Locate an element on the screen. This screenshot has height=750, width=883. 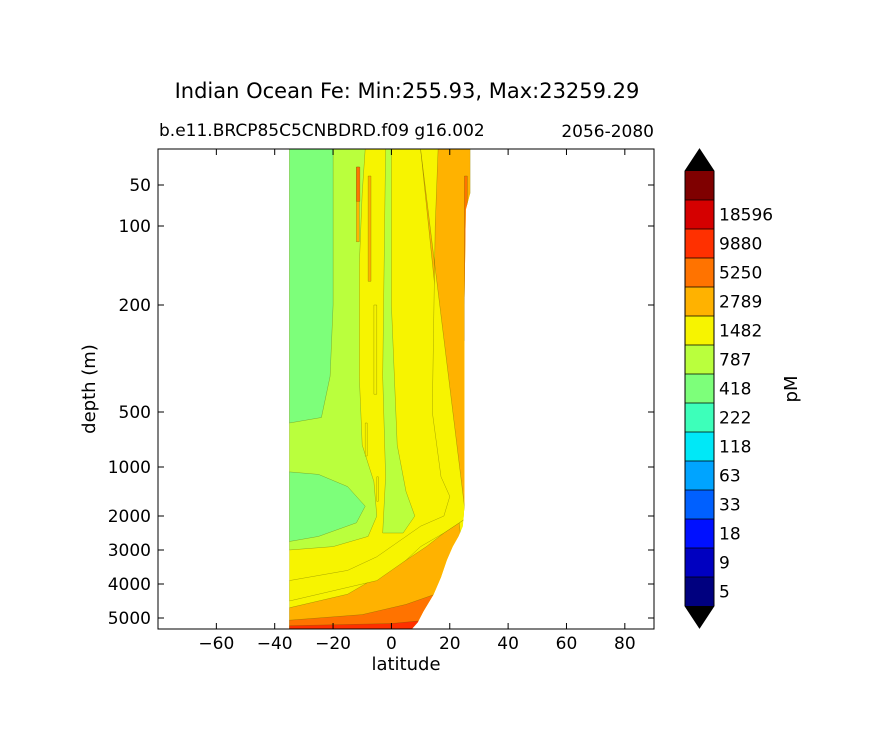
x-tick-label: 40 is located at coordinates (508, 644).